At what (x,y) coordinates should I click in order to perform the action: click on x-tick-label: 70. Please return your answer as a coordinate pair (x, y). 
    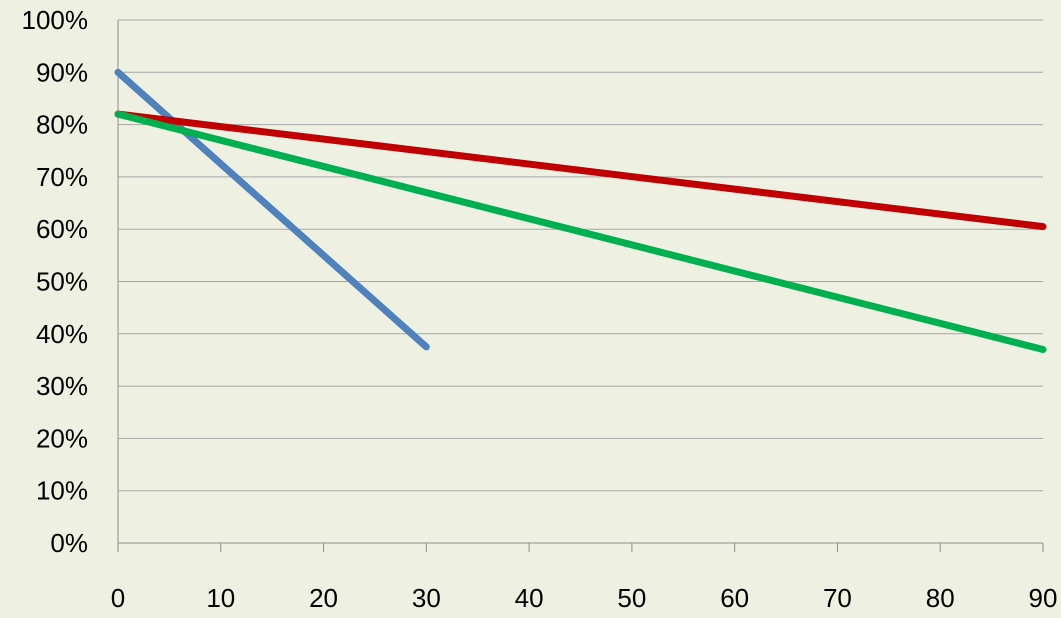
    Looking at the image, I should click on (837, 598).